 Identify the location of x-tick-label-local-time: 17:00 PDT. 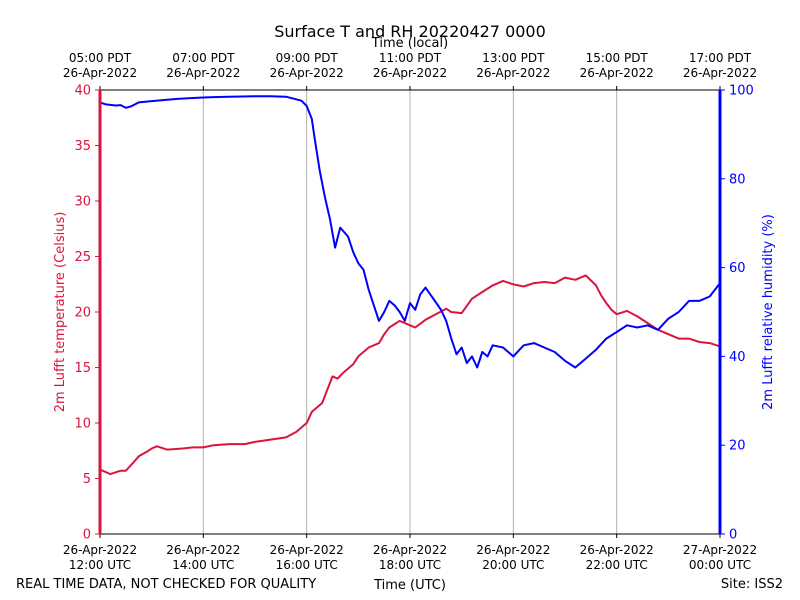
(720, 58).